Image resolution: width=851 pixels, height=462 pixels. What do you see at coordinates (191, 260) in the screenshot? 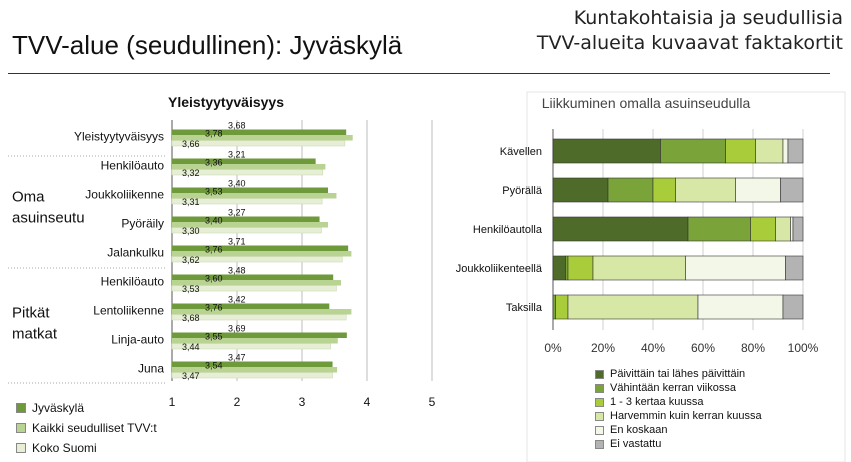
I see `value-label-bottom: 3,62` at bounding box center [191, 260].